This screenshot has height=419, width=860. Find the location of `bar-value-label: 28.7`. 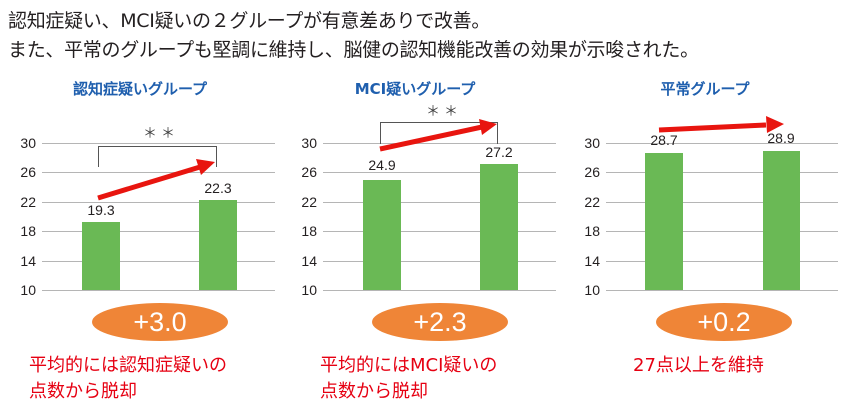

bar-value-label: 28.7 is located at coordinates (664, 140).